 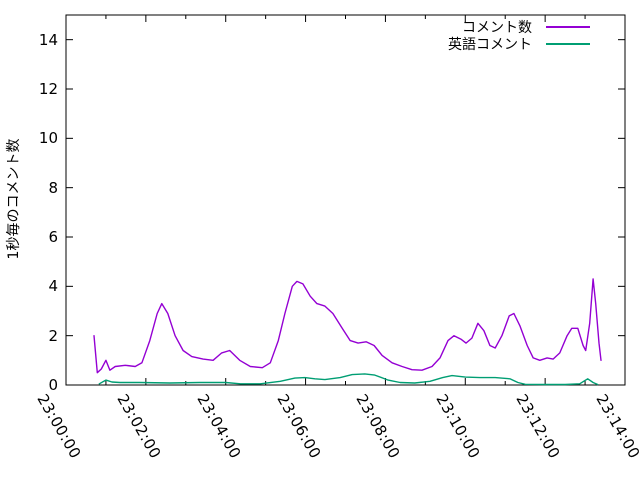 What do you see at coordinates (53, 385) in the screenshot?
I see `y-tick-label: 0` at bounding box center [53, 385].